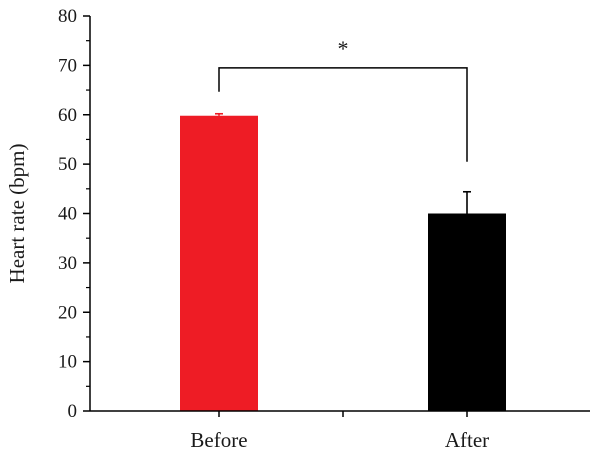 The height and width of the screenshot is (459, 600). I want to click on significance-bracket-group: *, so click(343, 99).